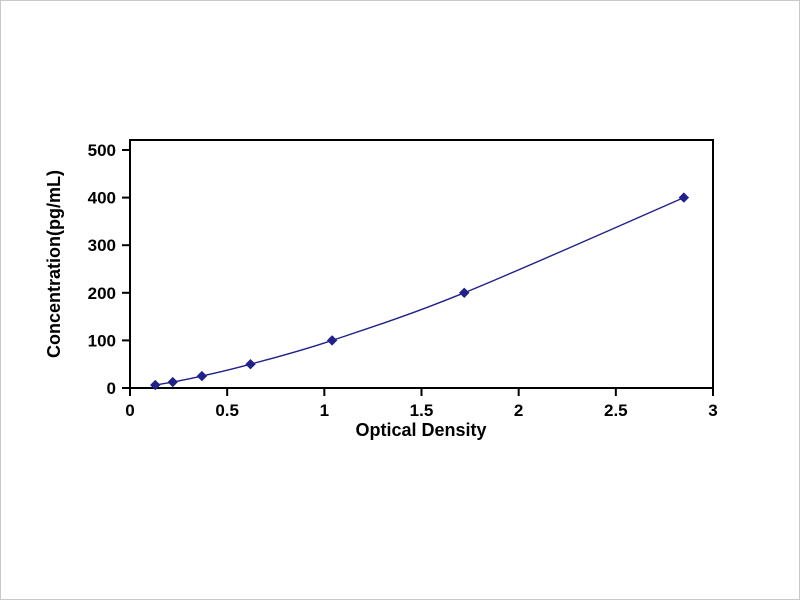  Describe the element at coordinates (109, 269) in the screenshot. I see `y-axis-ticks: 0 100 200 300 400 500` at that location.